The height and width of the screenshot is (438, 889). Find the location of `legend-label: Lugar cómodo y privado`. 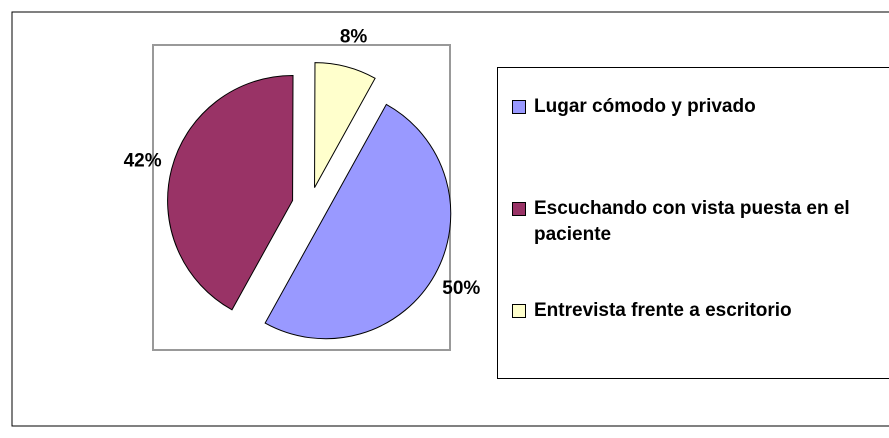

legend-label: Lugar cómodo y privado is located at coordinates (645, 106).